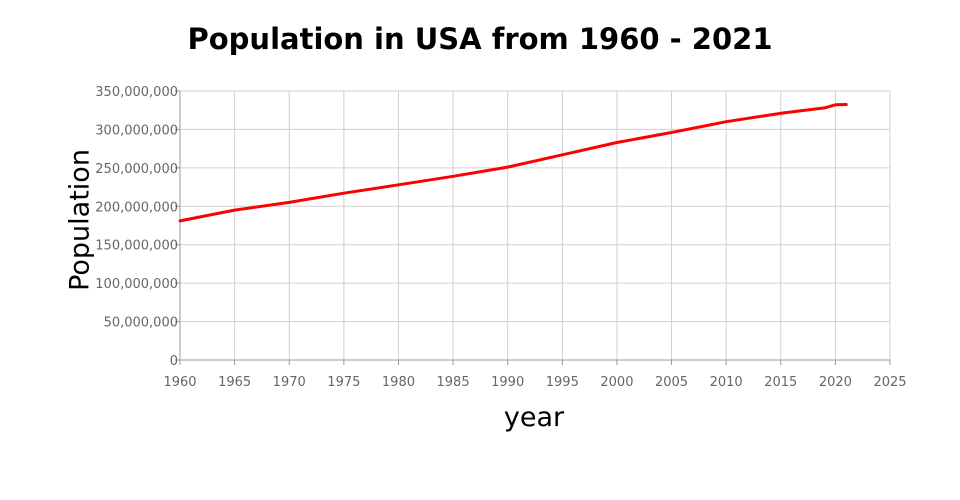  Describe the element at coordinates (136, 207) in the screenshot. I see `y-tick-label: 200,000,000` at that location.